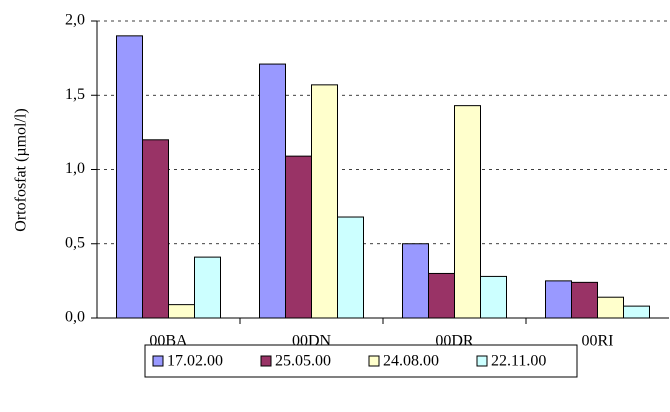  What do you see at coordinates (518, 361) in the screenshot?
I see `legend-label: 22.11.00` at bounding box center [518, 361].